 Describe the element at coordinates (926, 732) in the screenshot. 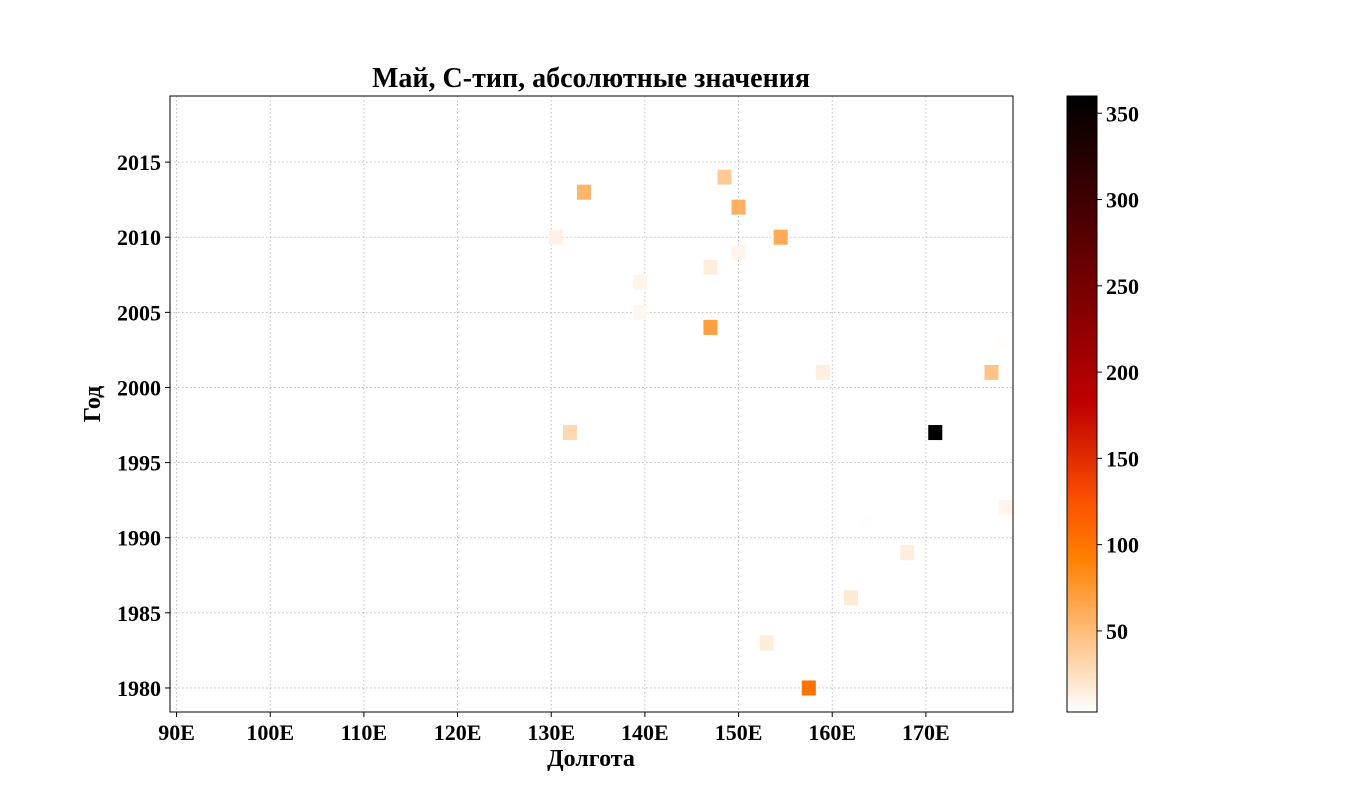

I see `x-tick-label: 170E` at that location.